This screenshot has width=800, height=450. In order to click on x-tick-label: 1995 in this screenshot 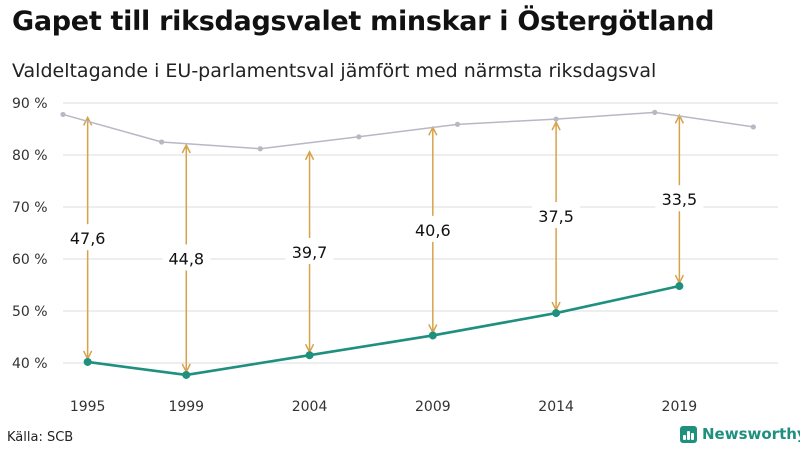, I will do `click(88, 407)`.